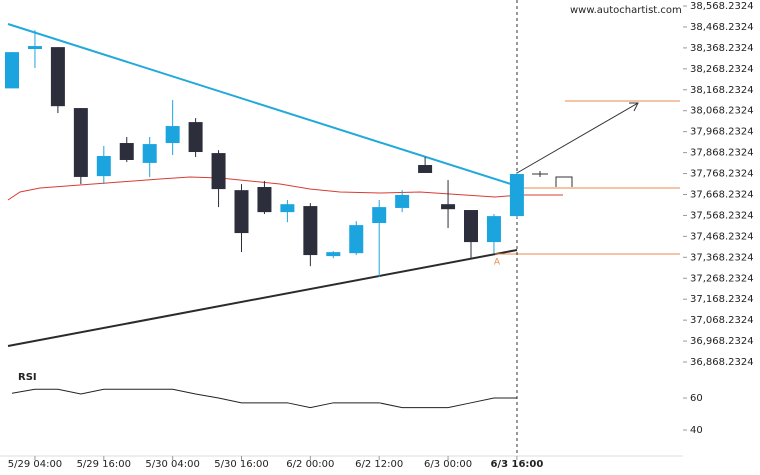  Describe the element at coordinates (285, 188) in the screenshot. I see `moving-average` at that location.